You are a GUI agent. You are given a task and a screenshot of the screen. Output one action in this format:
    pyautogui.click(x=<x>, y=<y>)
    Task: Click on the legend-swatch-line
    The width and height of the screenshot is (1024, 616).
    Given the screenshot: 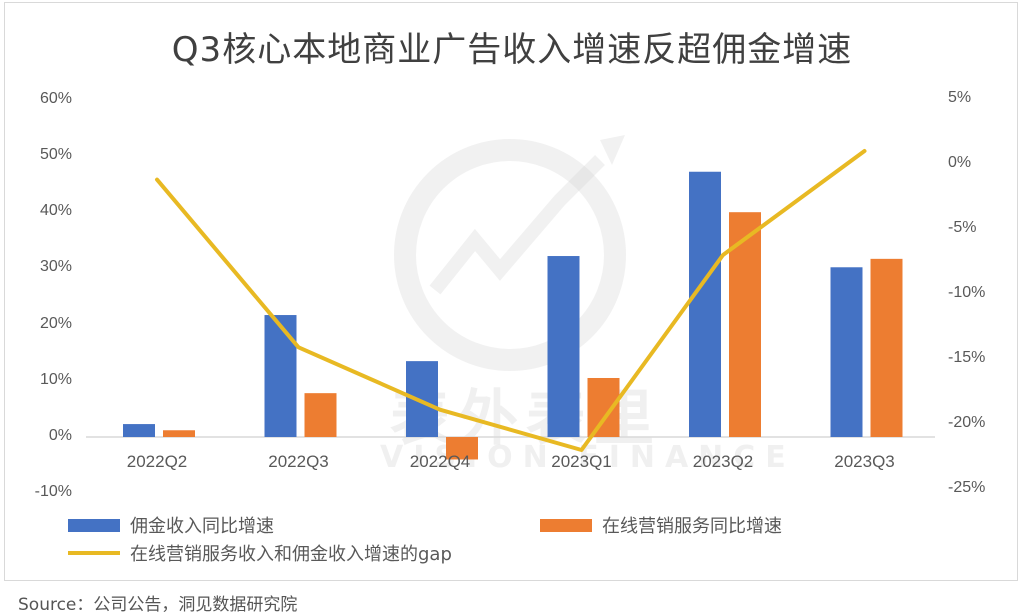 What is the action you would take?
    pyautogui.click(x=94, y=553)
    